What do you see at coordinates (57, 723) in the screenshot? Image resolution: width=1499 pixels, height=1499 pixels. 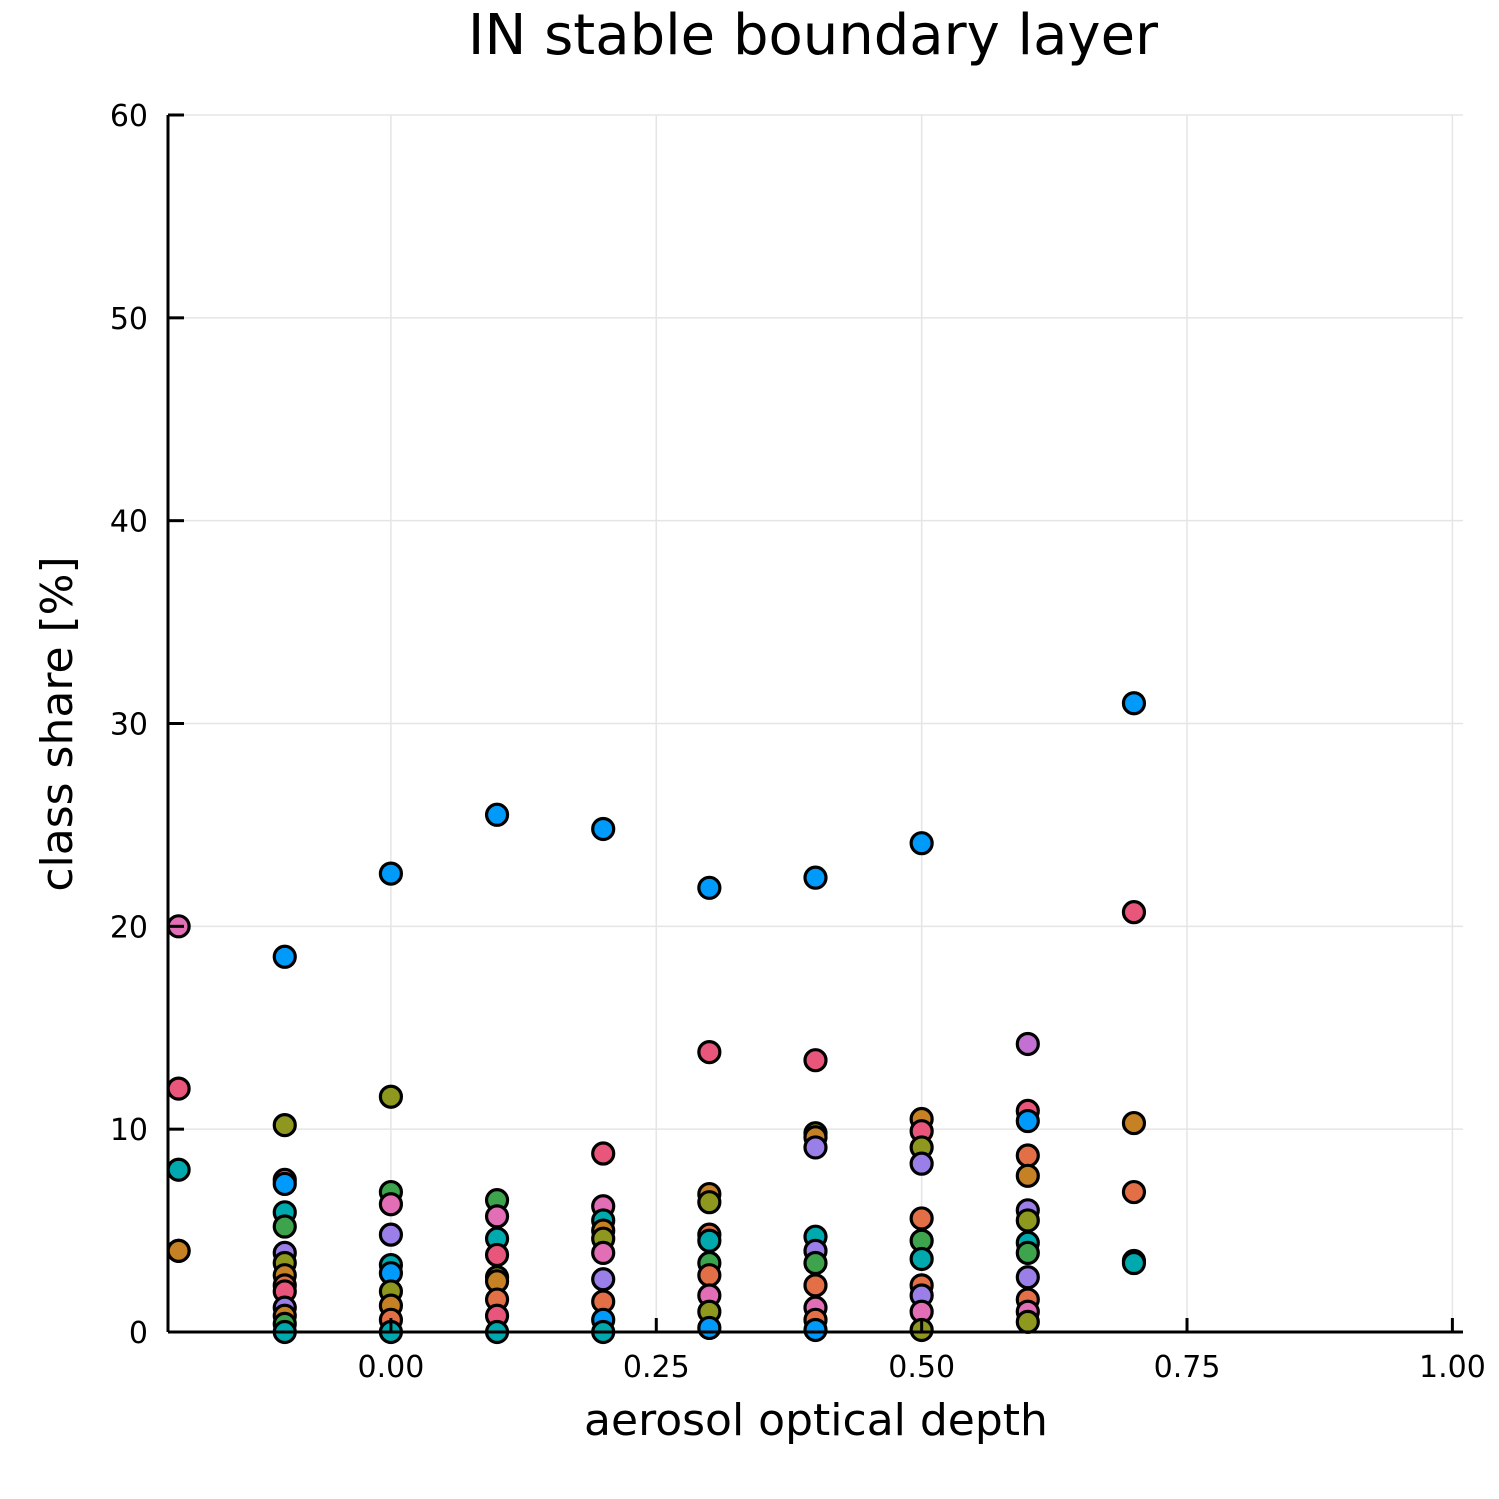 I see `y-axis-label: class share [%]` at bounding box center [57, 723].